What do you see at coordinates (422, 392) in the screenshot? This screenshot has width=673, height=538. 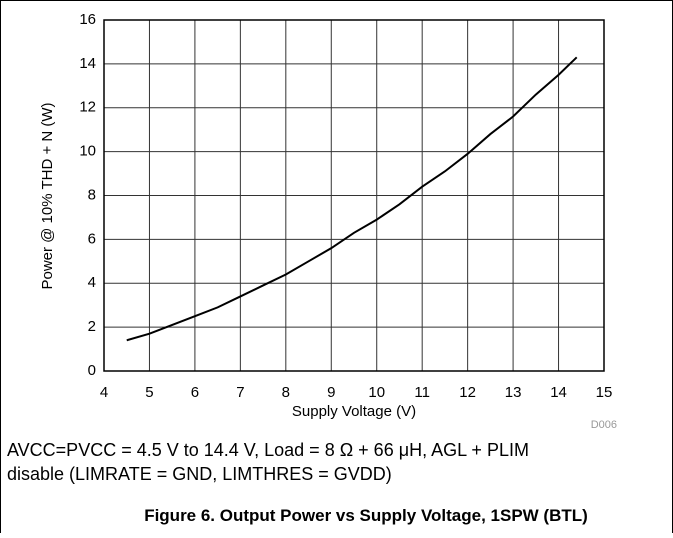 I see `x-tick-label: 11` at bounding box center [422, 392].